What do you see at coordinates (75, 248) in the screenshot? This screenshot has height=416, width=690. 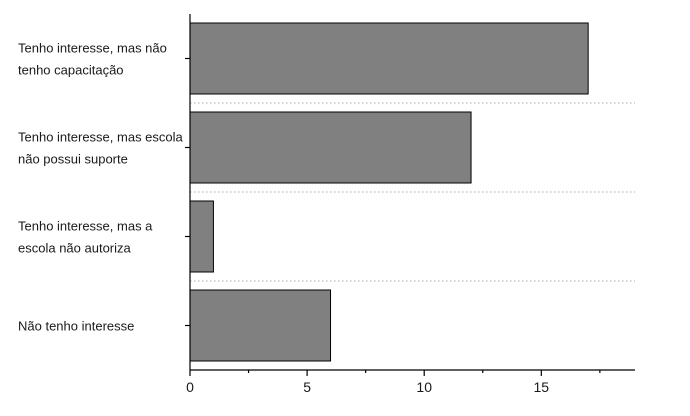 I see `category-label: escola não autoriza` at bounding box center [75, 248].